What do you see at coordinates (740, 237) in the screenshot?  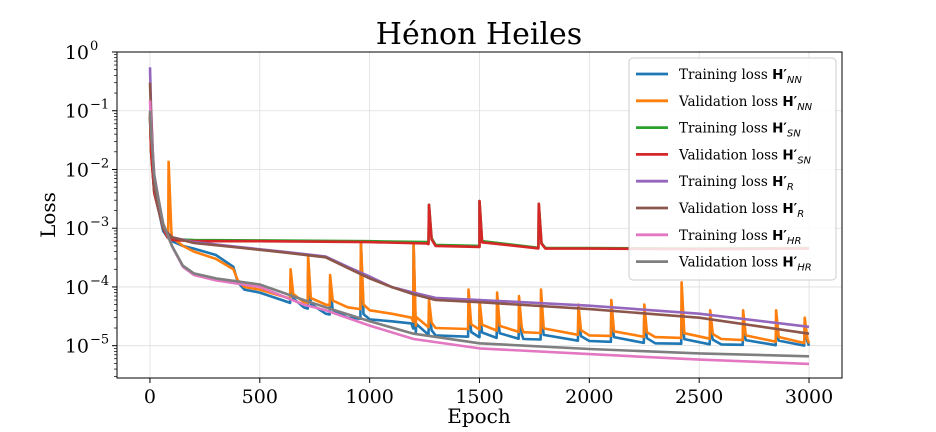 I see `legend-entry: Training loss H′HR` at bounding box center [740, 237].